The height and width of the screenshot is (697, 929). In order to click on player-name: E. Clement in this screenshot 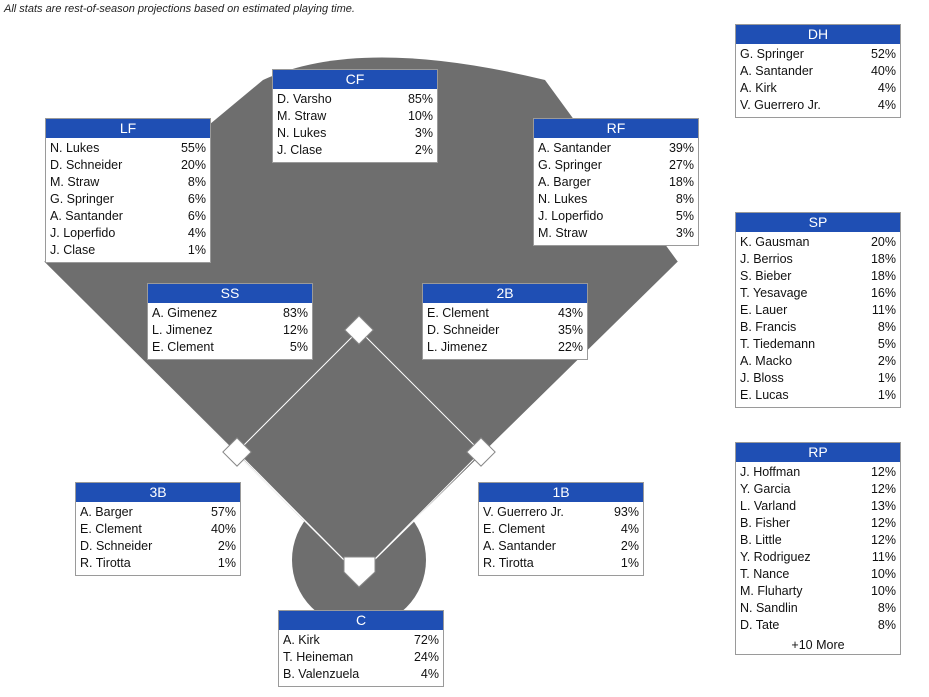, I will do `click(183, 347)`.